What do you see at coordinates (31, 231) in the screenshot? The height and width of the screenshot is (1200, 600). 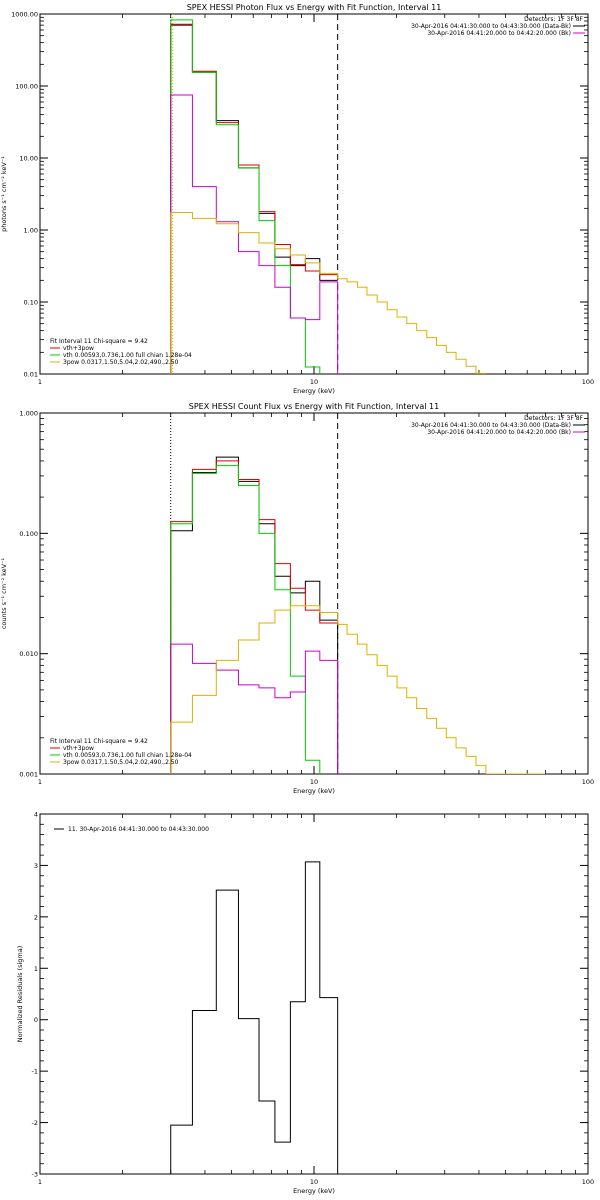 I see `y-tick-label: 1.00` at bounding box center [31, 231].